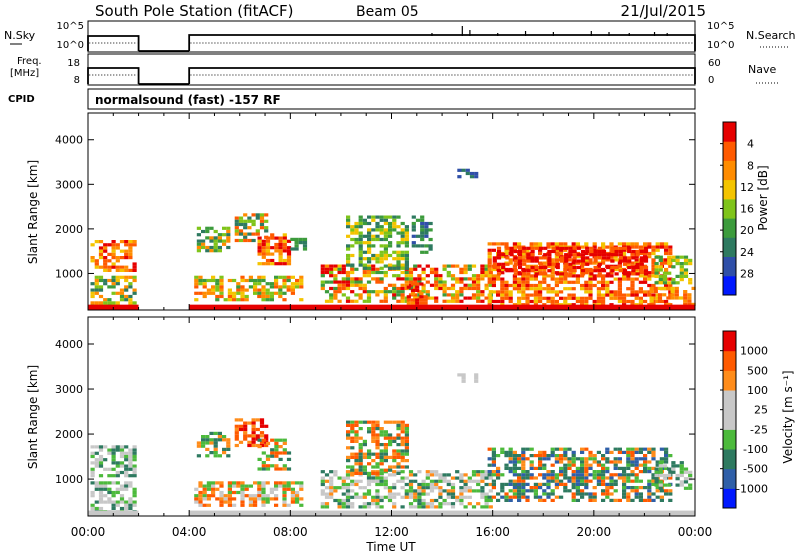 Image resolution: width=800 pixels, height=554 pixels. I want to click on time-axis: 00:00 04:00 08:00 12:00 16:00 20:00 00:00, so click(392, 532).